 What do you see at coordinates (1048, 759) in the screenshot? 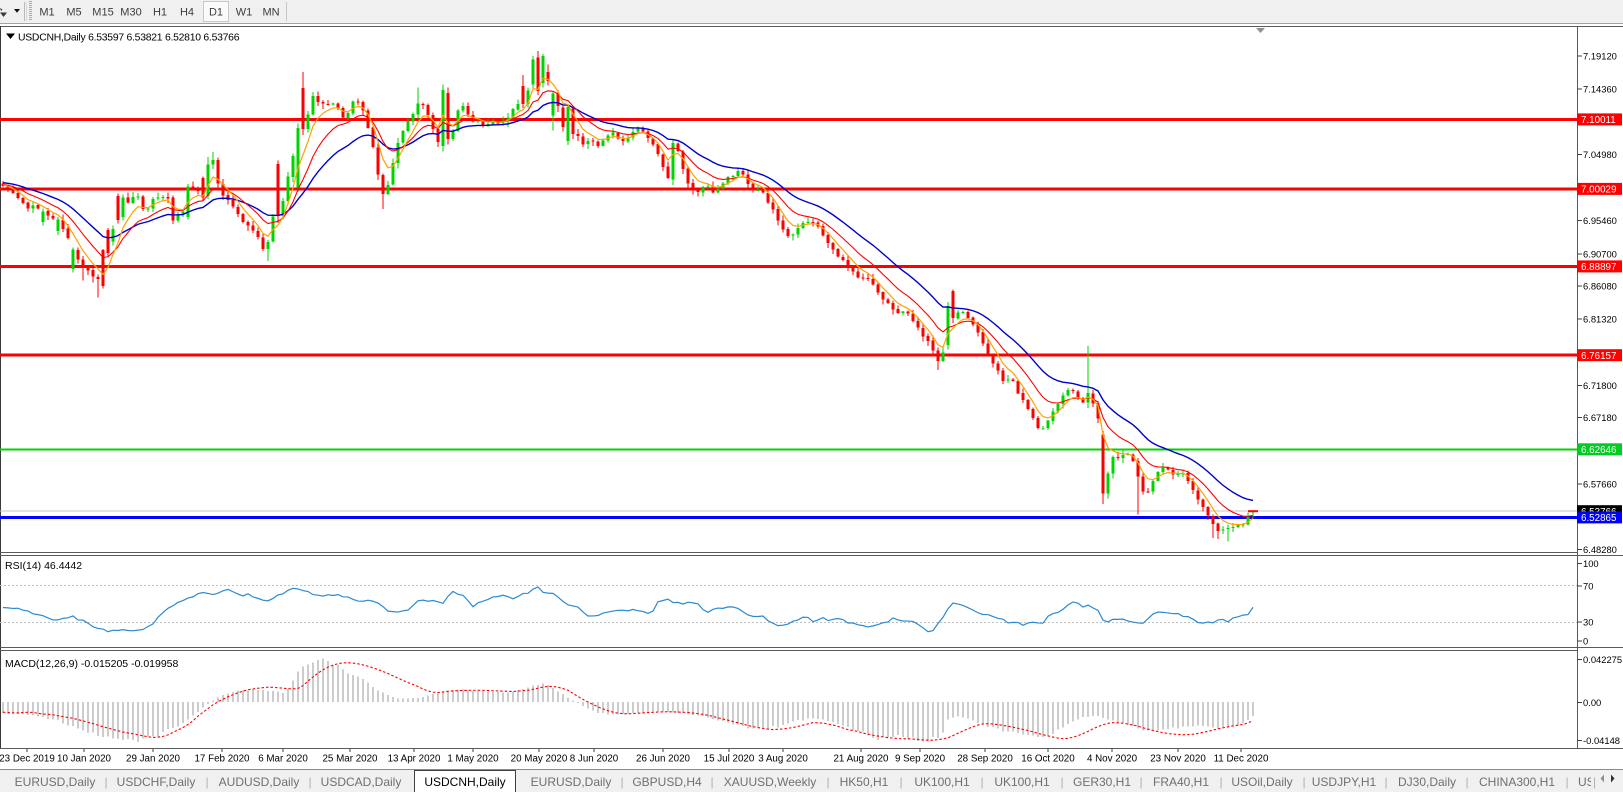
I see `svg-text: 16 Oct 2020` at bounding box center [1048, 759].